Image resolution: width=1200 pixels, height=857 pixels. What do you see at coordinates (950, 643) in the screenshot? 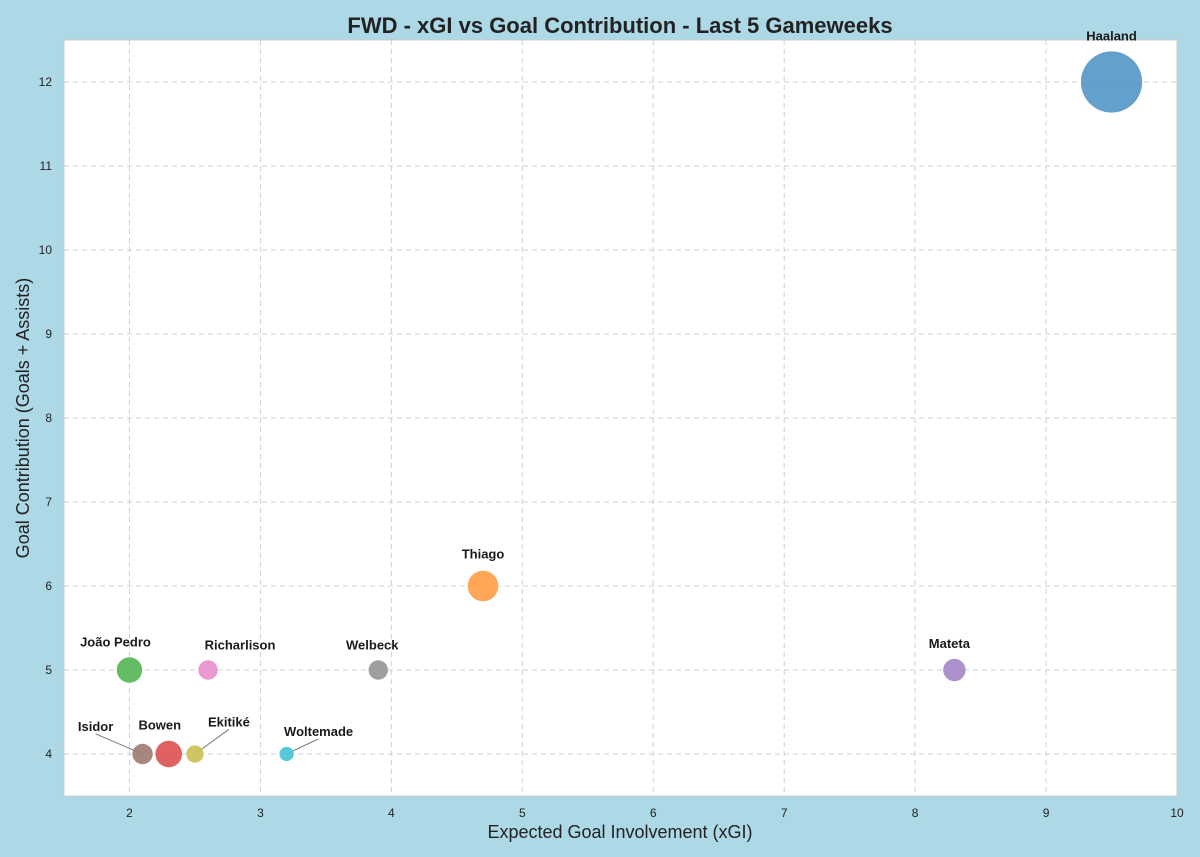
I see `label-mateta: Mateta` at bounding box center [950, 643].